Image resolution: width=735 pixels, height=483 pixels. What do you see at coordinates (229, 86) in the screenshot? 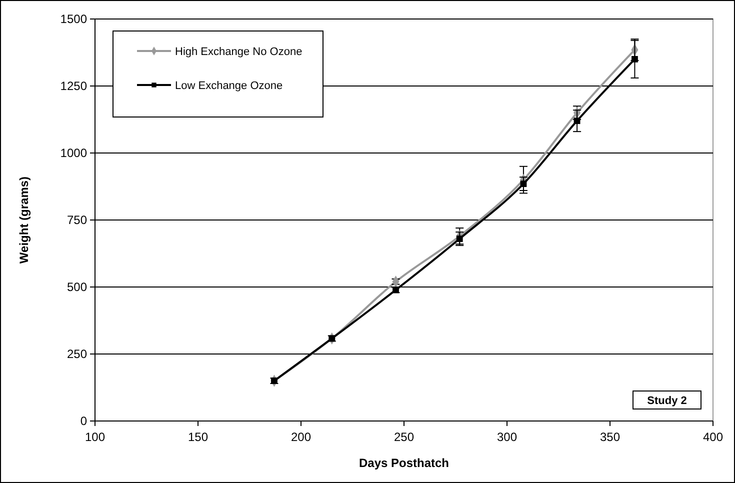
I see `legend-label: Low Exchange Ozone` at bounding box center [229, 86].